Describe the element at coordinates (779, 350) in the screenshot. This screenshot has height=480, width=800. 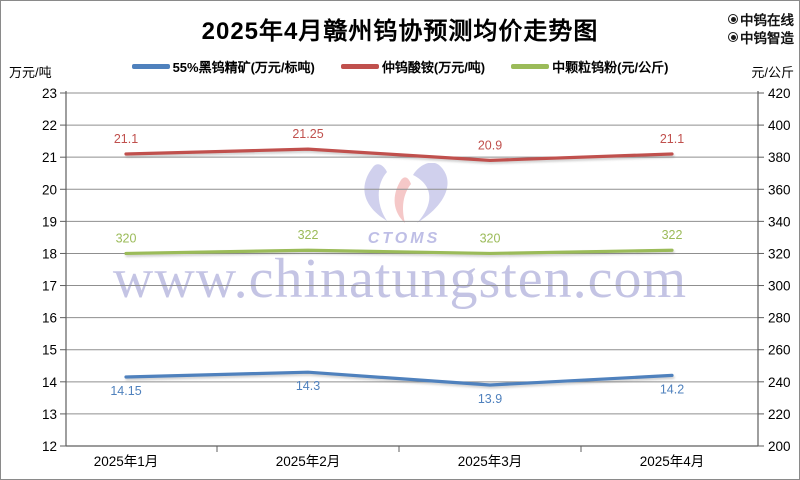
I see `right-tick-label: 260` at that location.